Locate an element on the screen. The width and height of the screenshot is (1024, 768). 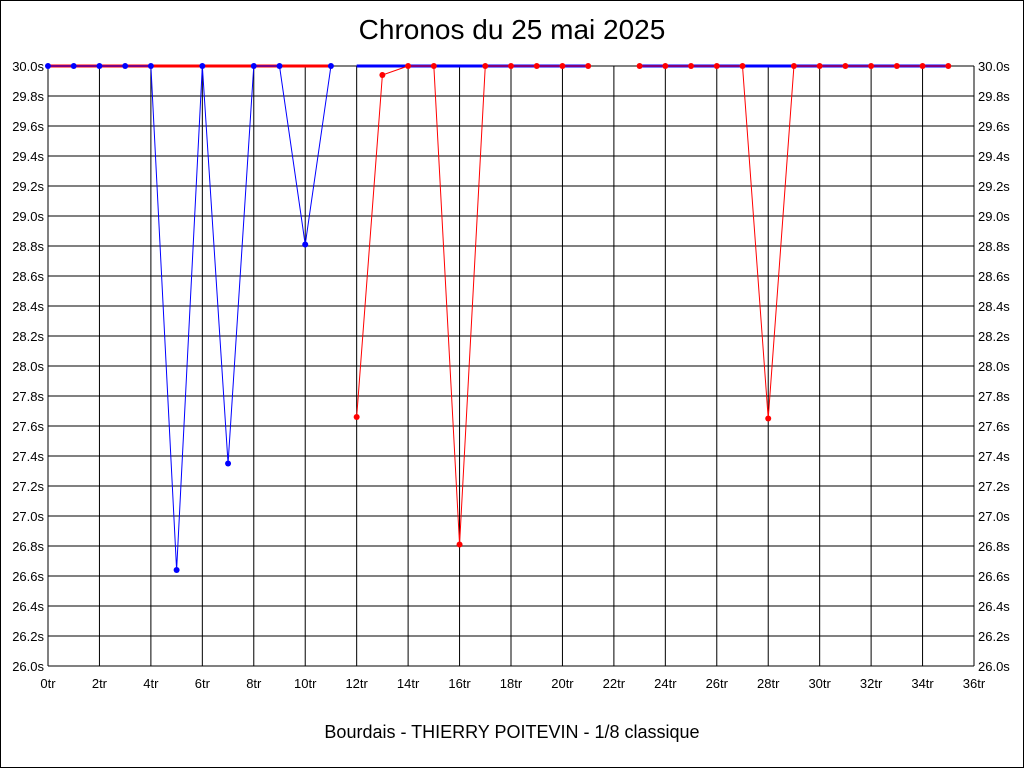
y-tick-label-right: 28.8s is located at coordinates (994, 246).